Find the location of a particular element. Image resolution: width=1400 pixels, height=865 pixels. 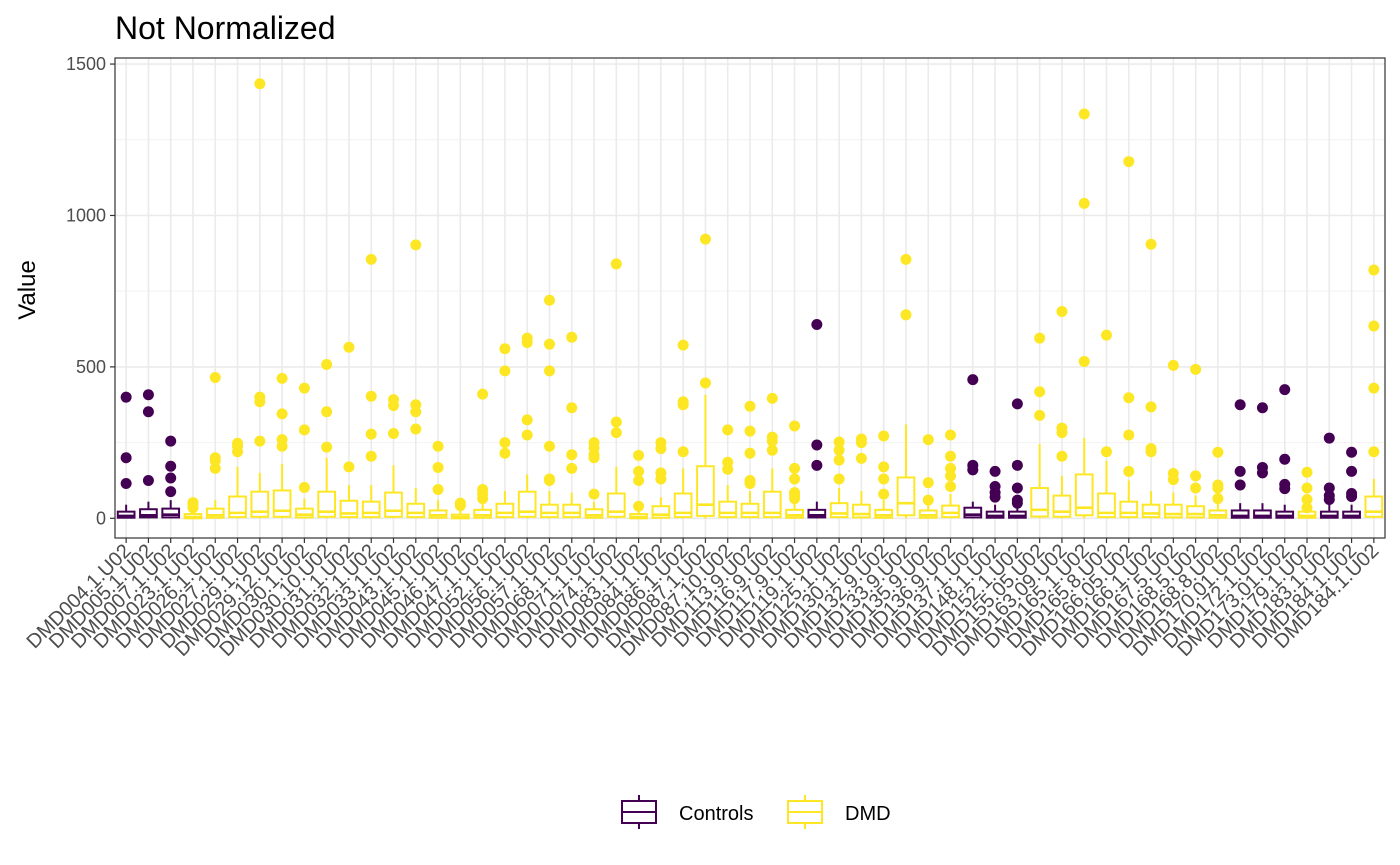

y-tick-label: 1000 is located at coordinates (86, 215).